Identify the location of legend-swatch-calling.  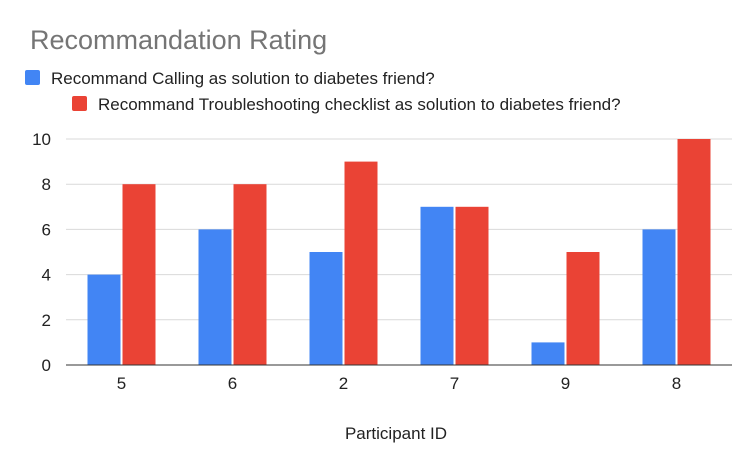
(32, 77).